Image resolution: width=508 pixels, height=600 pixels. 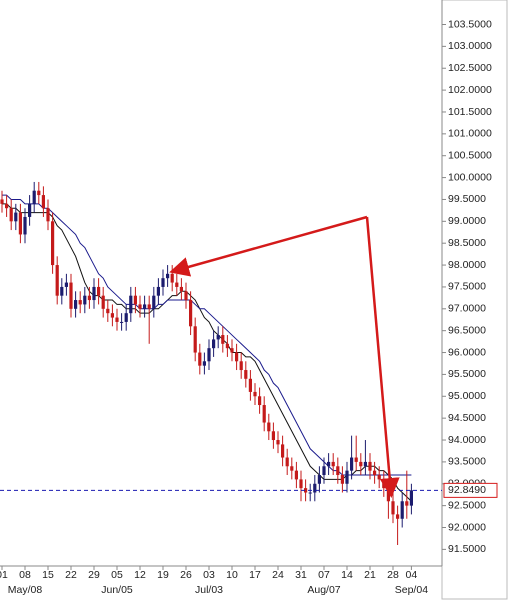 What do you see at coordinates (470, 490) in the screenshot?
I see `last-price-box` at bounding box center [470, 490].